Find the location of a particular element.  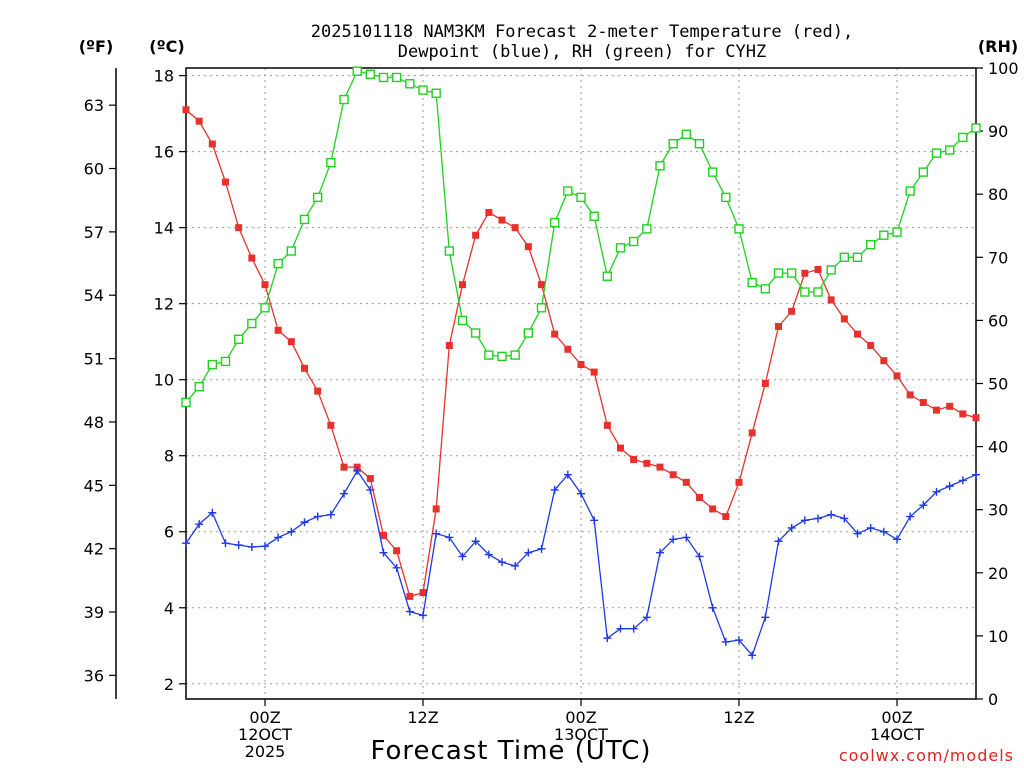

rh-tick-label: 30 is located at coordinates (998, 510).